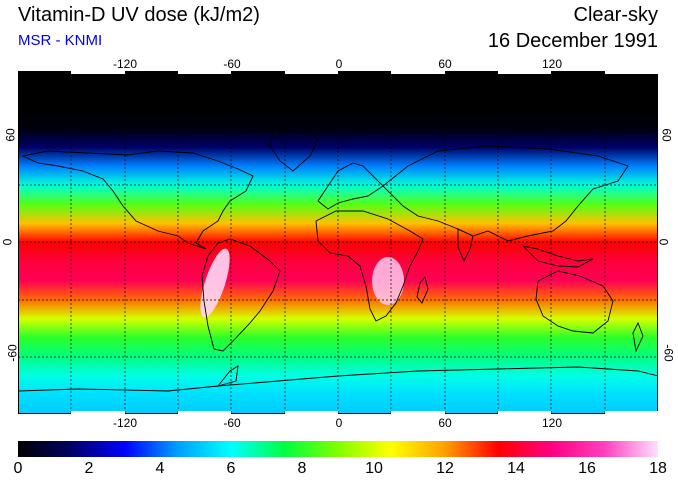 The image size is (678, 480). Describe the element at coordinates (638, 337) in the screenshot. I see `coastline-new-zealand` at that location.